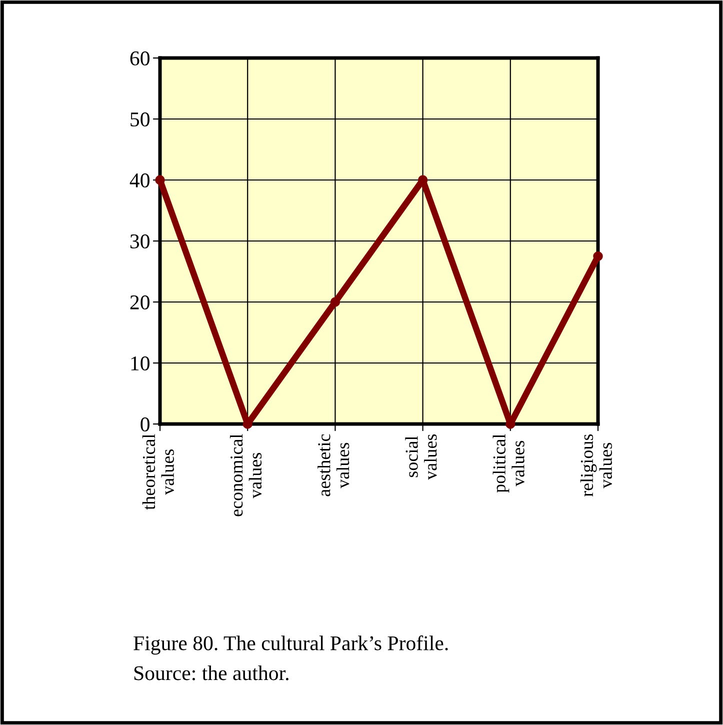  I want to click on x-tick-label: religious values, so click(596, 465).